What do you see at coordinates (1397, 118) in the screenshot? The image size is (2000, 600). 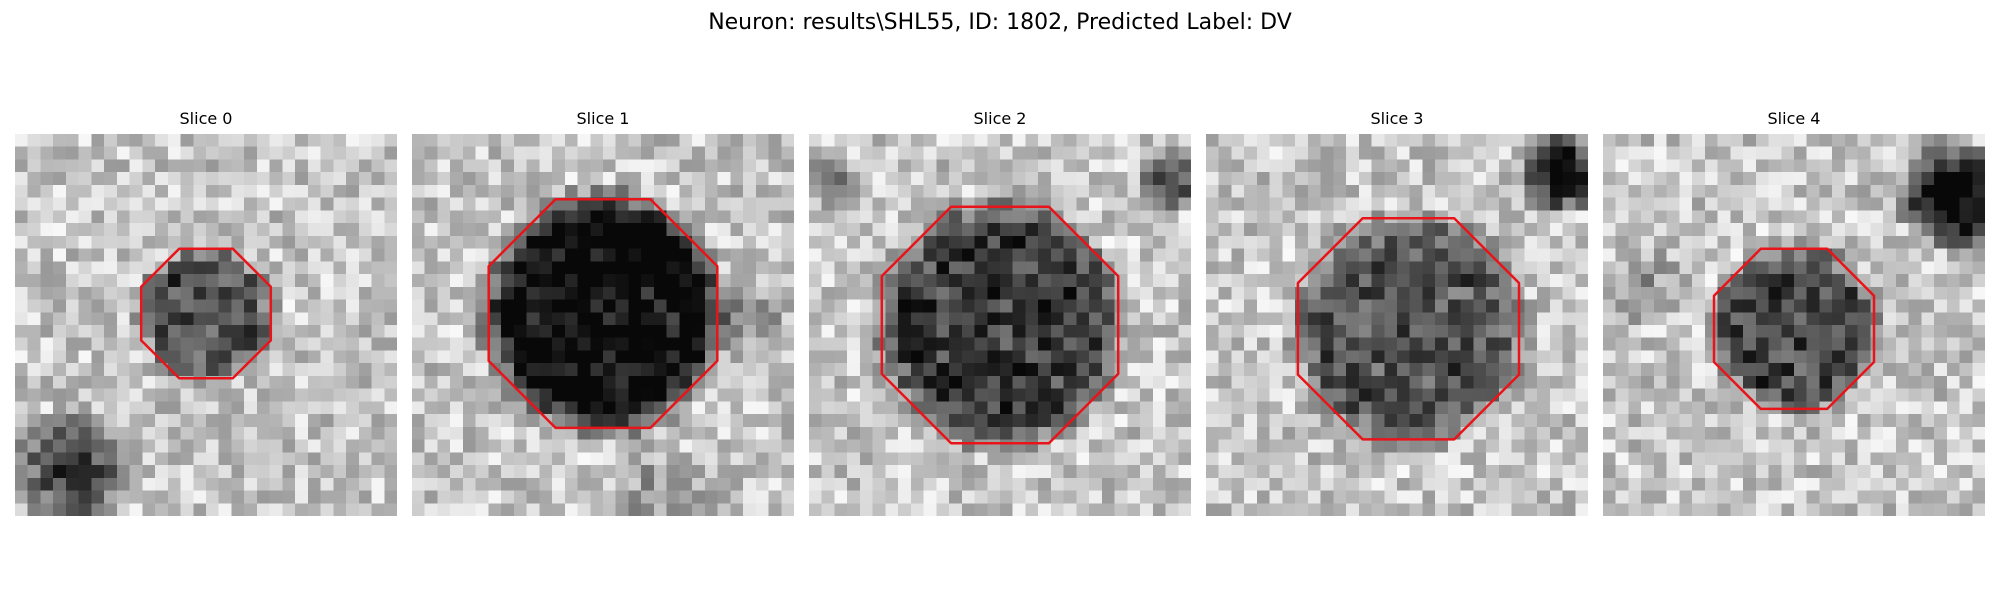 I see `slice-title: Slice 3` at bounding box center [1397, 118].